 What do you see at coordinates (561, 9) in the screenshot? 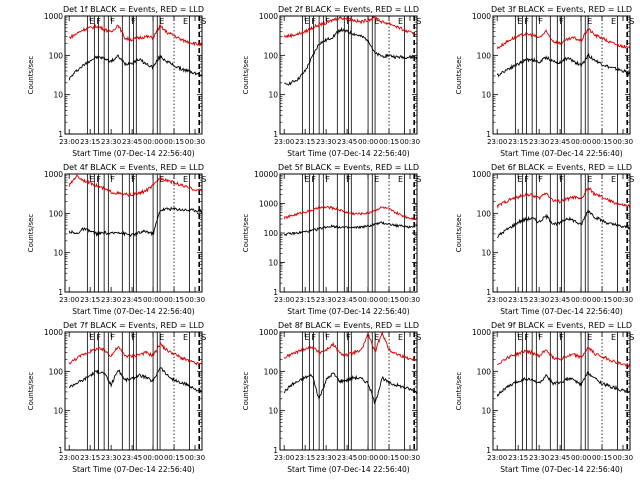
I see `chart-title: Det 3f BLACK = Events, RED = LLD` at bounding box center [561, 9].